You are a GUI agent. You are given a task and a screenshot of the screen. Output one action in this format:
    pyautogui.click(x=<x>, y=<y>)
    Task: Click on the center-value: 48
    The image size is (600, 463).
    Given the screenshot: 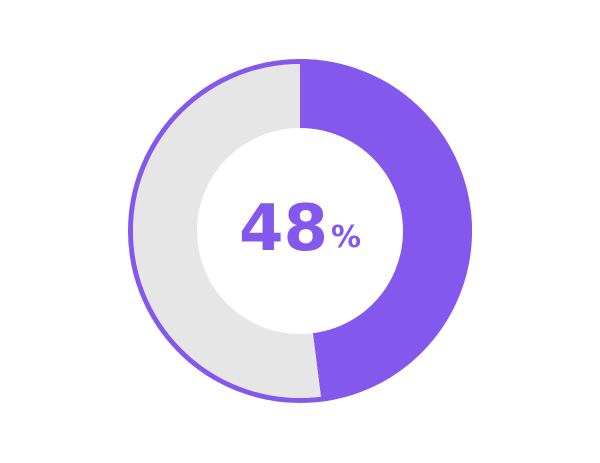 What is the action you would take?
    pyautogui.click(x=283, y=229)
    